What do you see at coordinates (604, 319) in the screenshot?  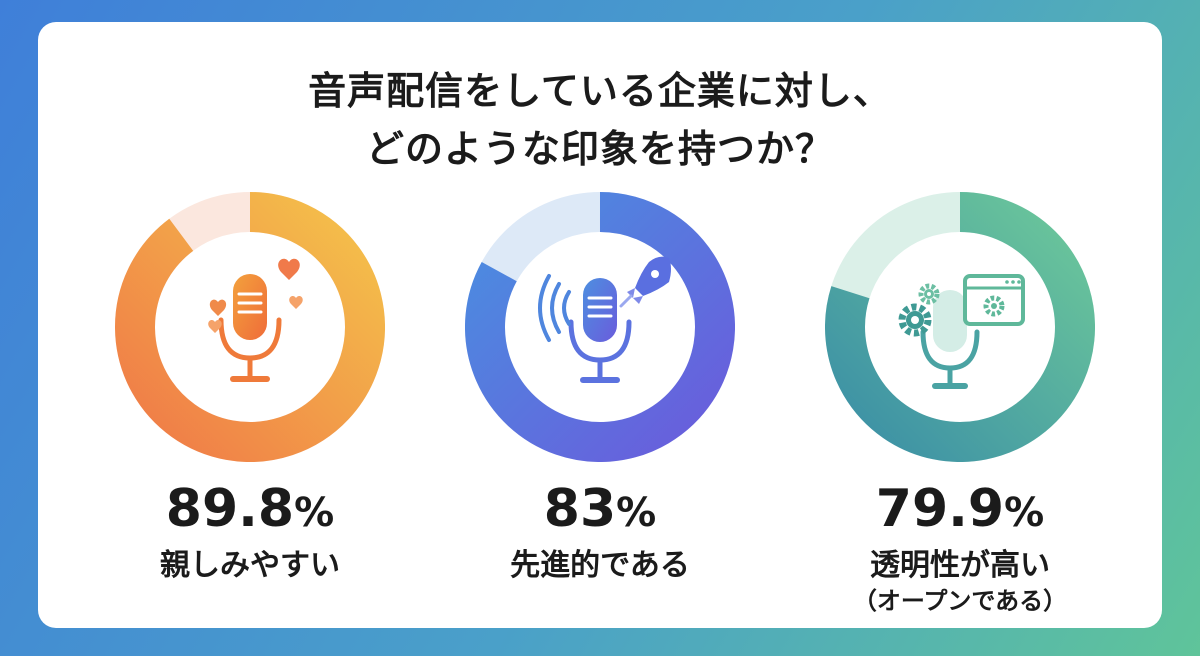 I see `microphone-rocket-icon` at bounding box center [604, 319].